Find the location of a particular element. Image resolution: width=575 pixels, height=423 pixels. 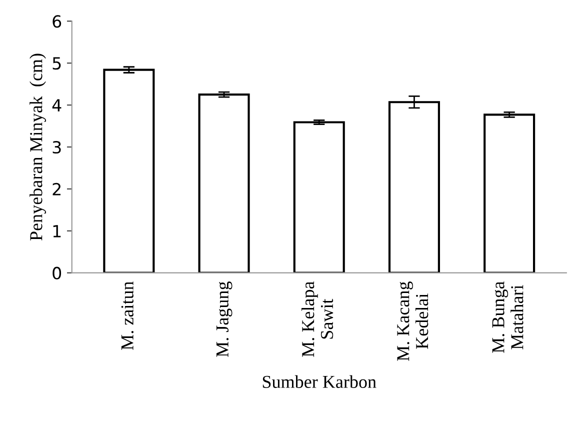

x-tick-label: M. Bunga Matahari is located at coordinates (508, 317).